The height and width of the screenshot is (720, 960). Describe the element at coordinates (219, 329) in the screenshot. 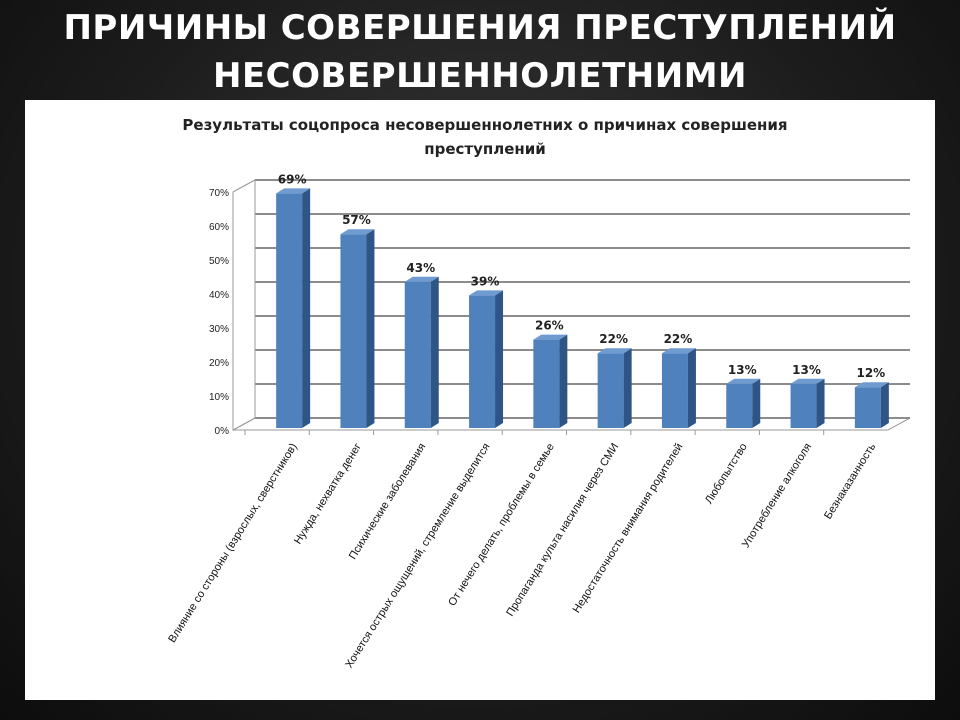

I see `y-tick-label: 30%` at that location.